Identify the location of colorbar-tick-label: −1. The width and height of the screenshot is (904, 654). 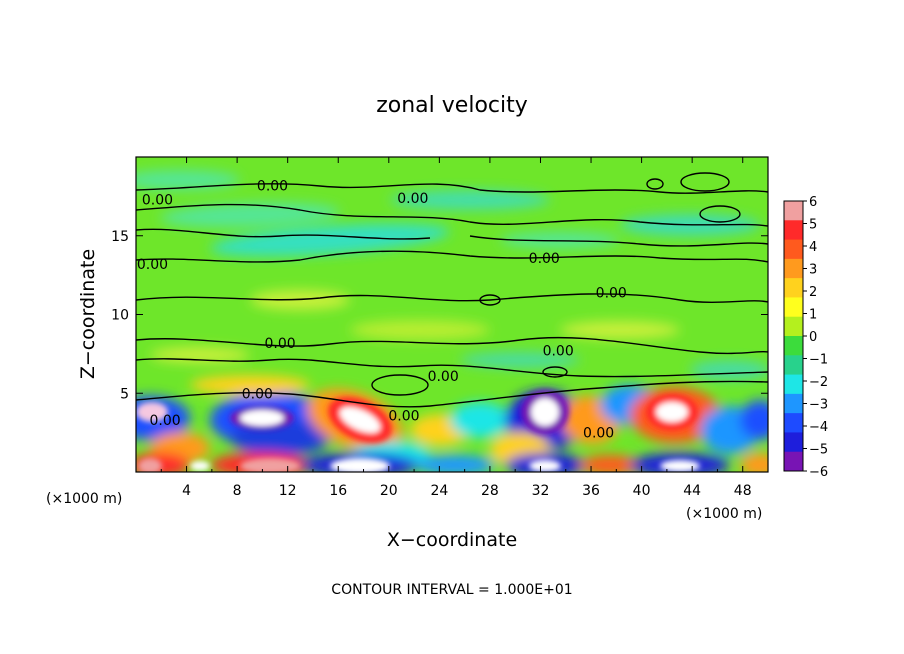
(818, 360).